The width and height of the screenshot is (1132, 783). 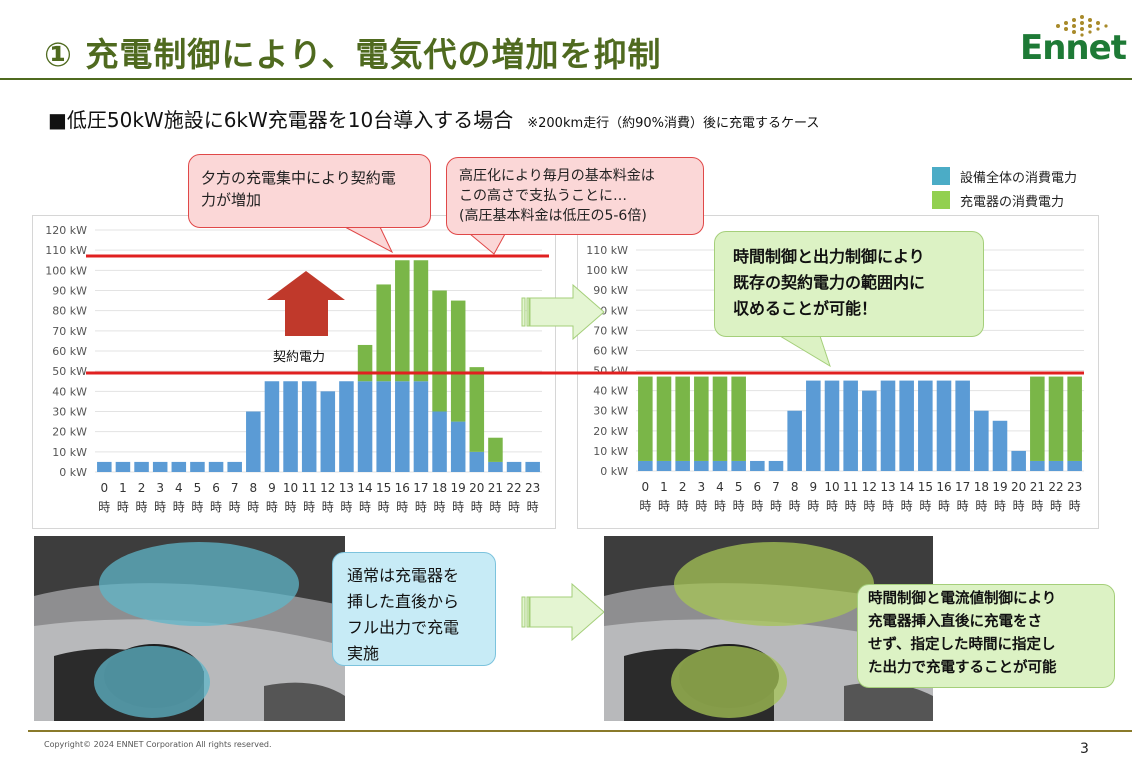 What do you see at coordinates (941, 176) in the screenshot?
I see `legend-swatch-facility` at bounding box center [941, 176].